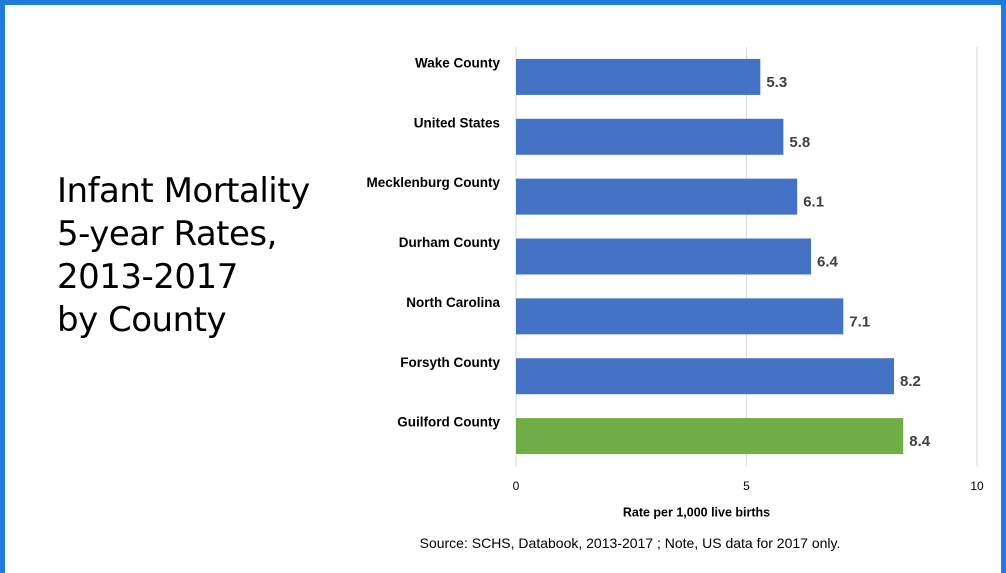  I want to click on category-label-2: Mecklenburg County, so click(433, 182).